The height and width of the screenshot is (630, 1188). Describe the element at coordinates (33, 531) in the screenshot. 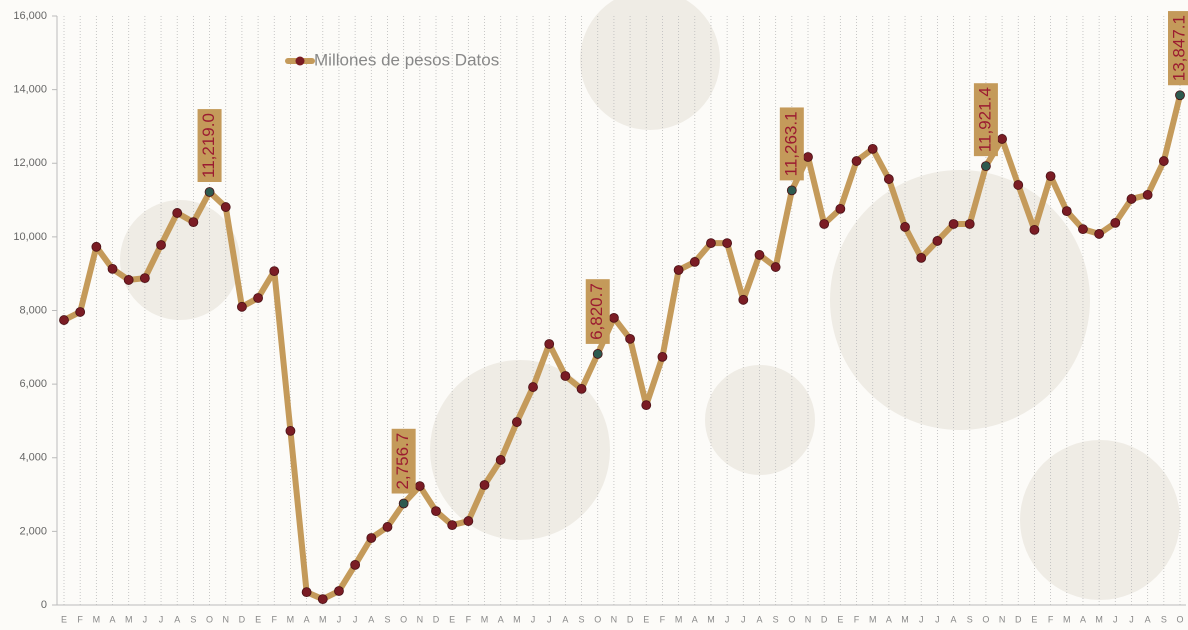

I see `y-tick-label: 2,000` at that location.